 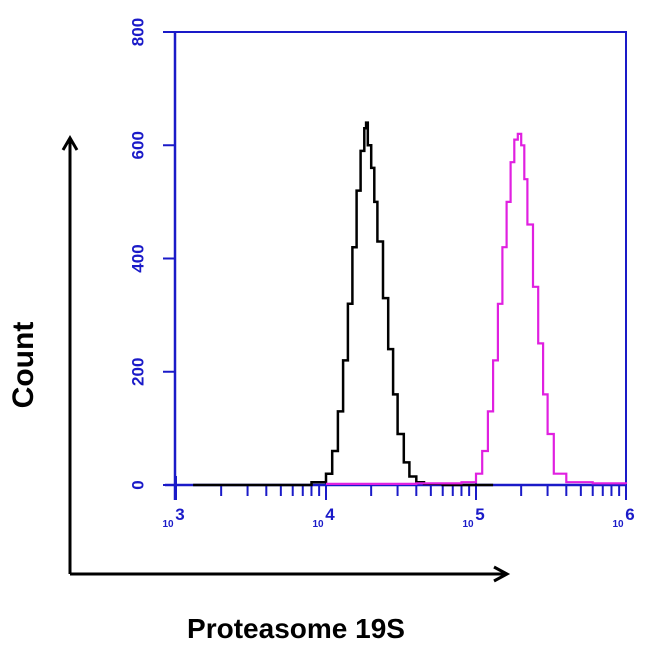 I want to click on y-tick-label: 0, so click(x=137, y=484).